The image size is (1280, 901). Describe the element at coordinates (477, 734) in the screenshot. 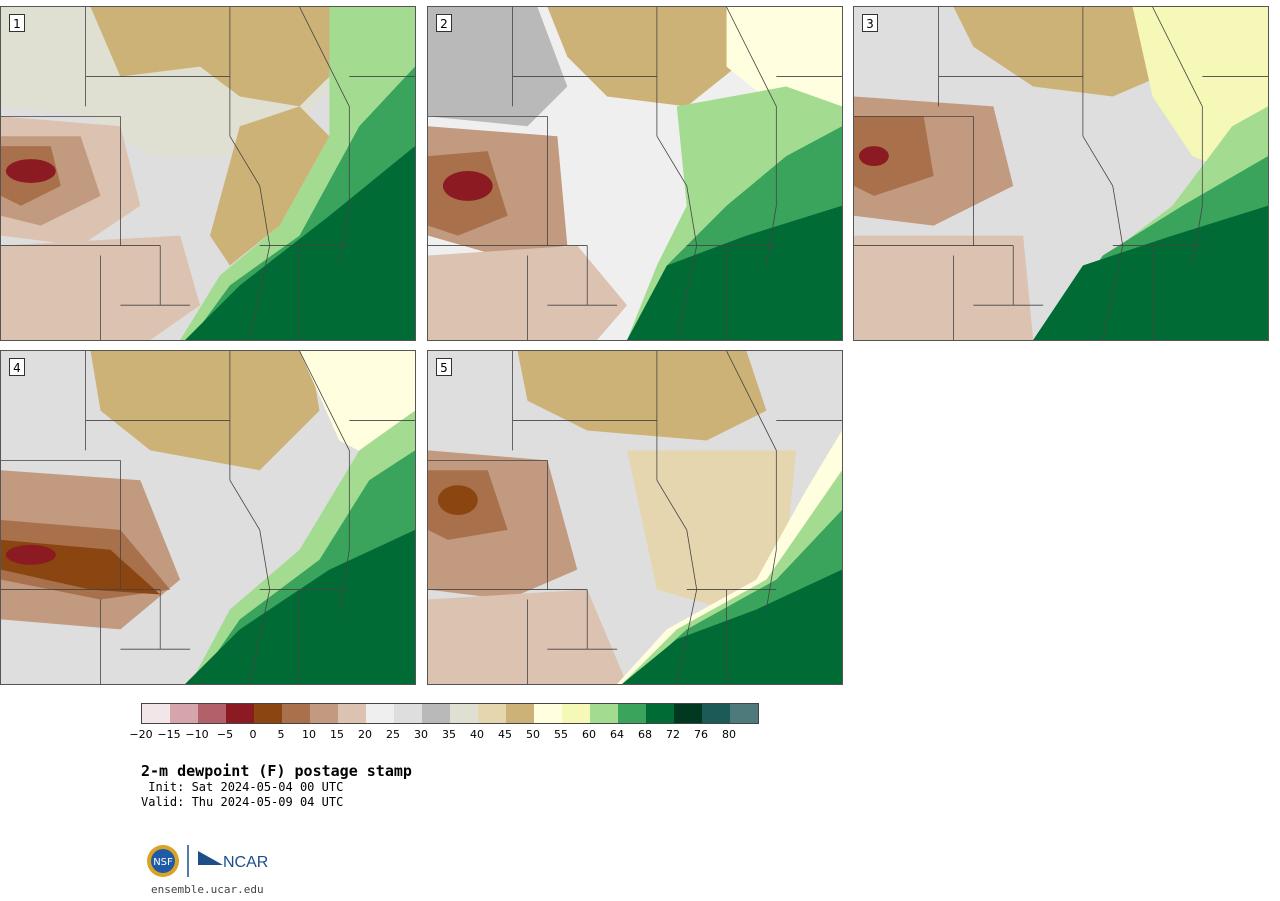

I see `colorbar-tick-label: 40` at that location.